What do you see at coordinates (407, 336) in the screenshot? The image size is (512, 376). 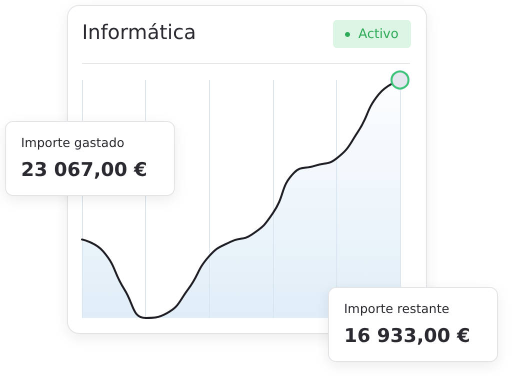 I see `text: 16 933,00 €` at bounding box center [407, 336].